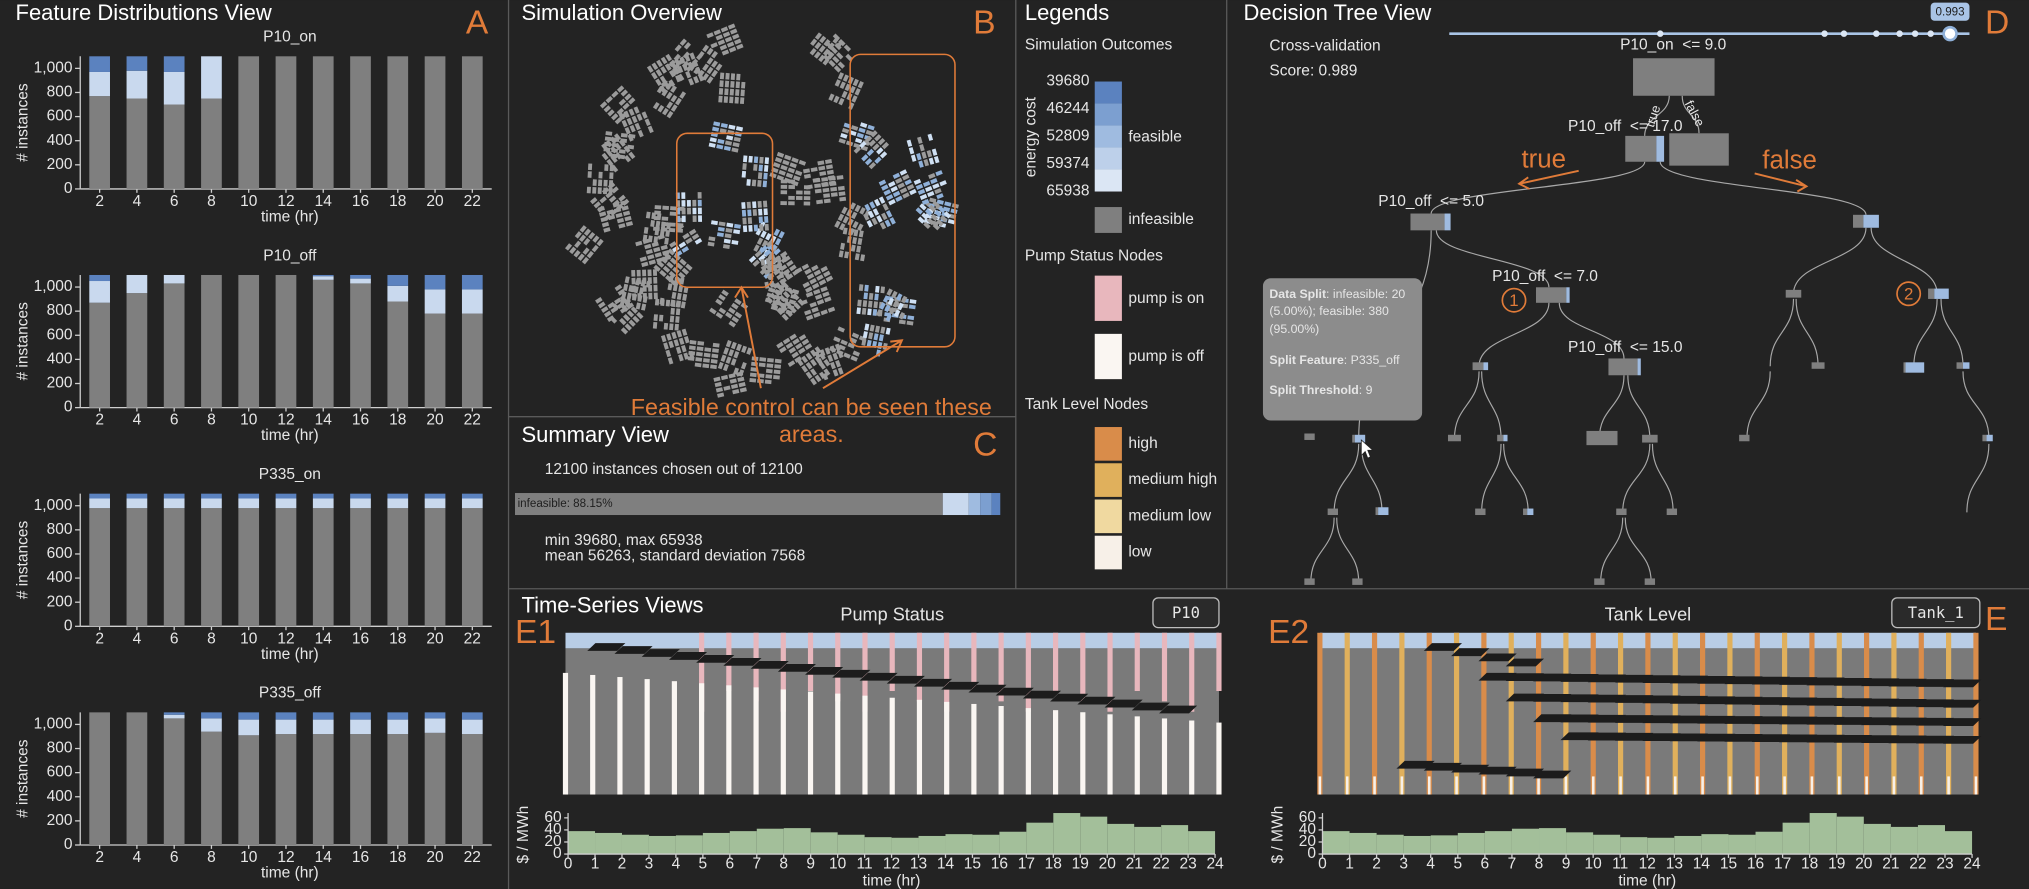 This screenshot has height=889, width=2029. What do you see at coordinates (1080, 863) in the screenshot?
I see `x-tick-label: 19` at bounding box center [1080, 863].